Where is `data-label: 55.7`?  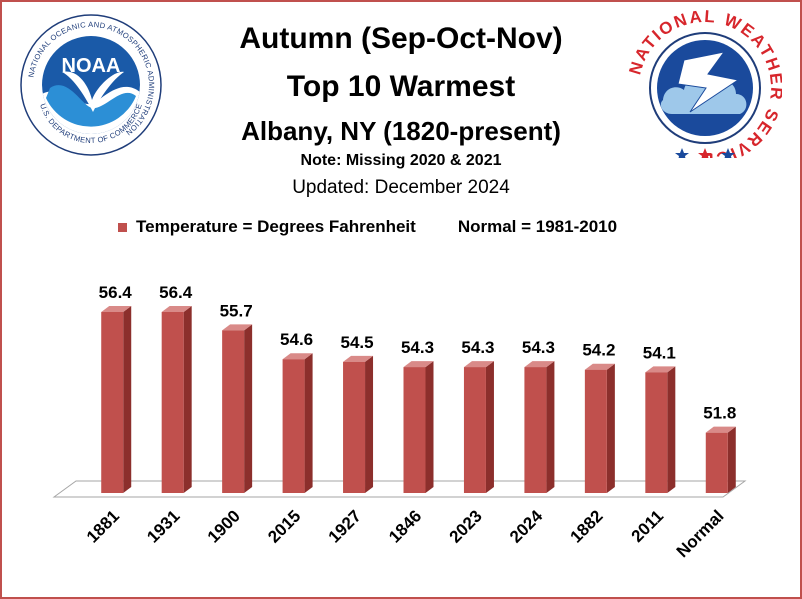 data-label: 55.7 is located at coordinates (236, 310).